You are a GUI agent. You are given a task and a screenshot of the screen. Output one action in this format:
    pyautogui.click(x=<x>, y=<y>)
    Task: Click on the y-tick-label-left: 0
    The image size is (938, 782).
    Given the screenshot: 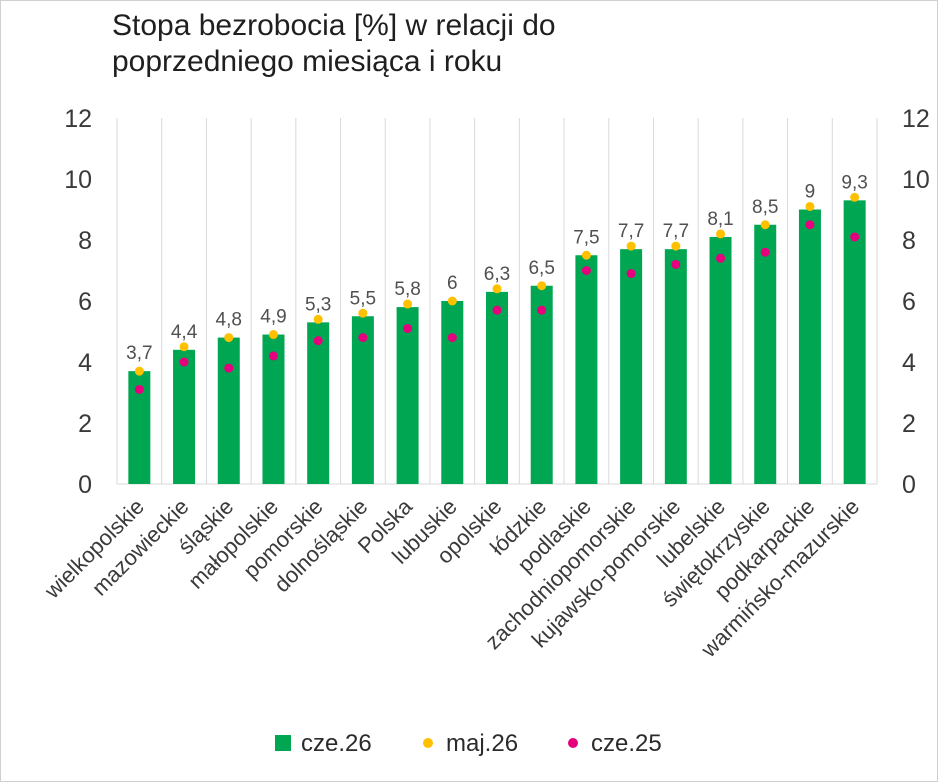 What is the action you would take?
    pyautogui.click(x=85, y=485)
    